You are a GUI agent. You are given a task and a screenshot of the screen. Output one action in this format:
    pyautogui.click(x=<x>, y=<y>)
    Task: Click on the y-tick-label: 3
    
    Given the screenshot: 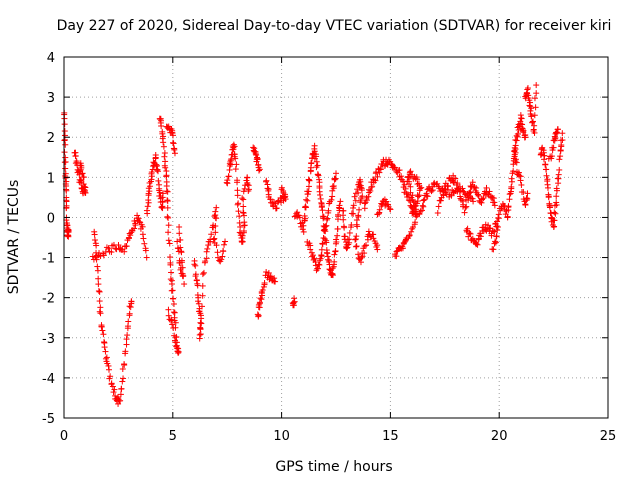 What is the action you would take?
    pyautogui.click(x=51, y=98)
    